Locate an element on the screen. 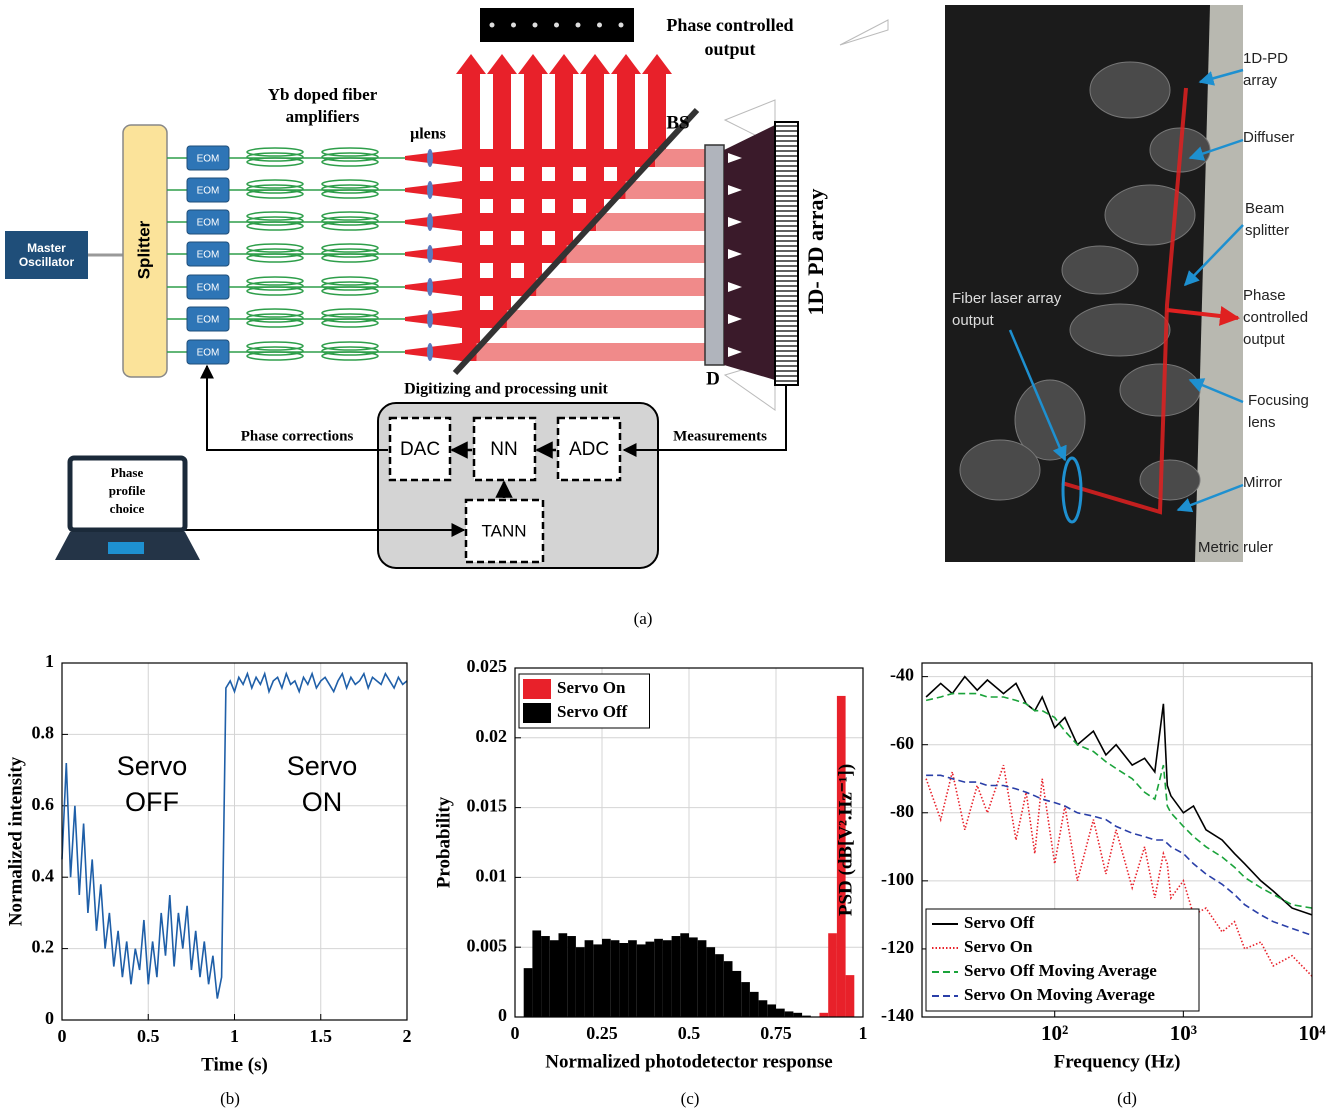 Image resolution: width=1340 pixels, height=1114 pixels. beam-splitter is located at coordinates (576, 241).